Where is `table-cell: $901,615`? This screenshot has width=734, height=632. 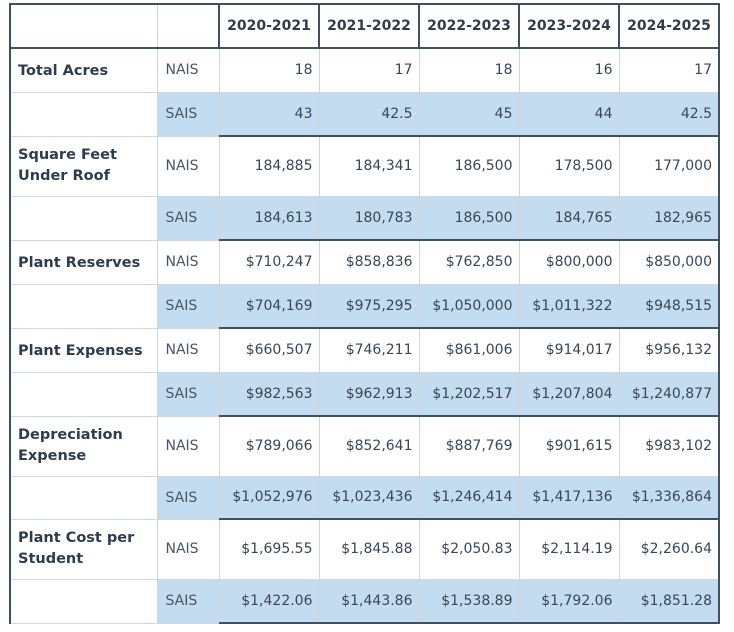 table-cell: $901,615 is located at coordinates (569, 446).